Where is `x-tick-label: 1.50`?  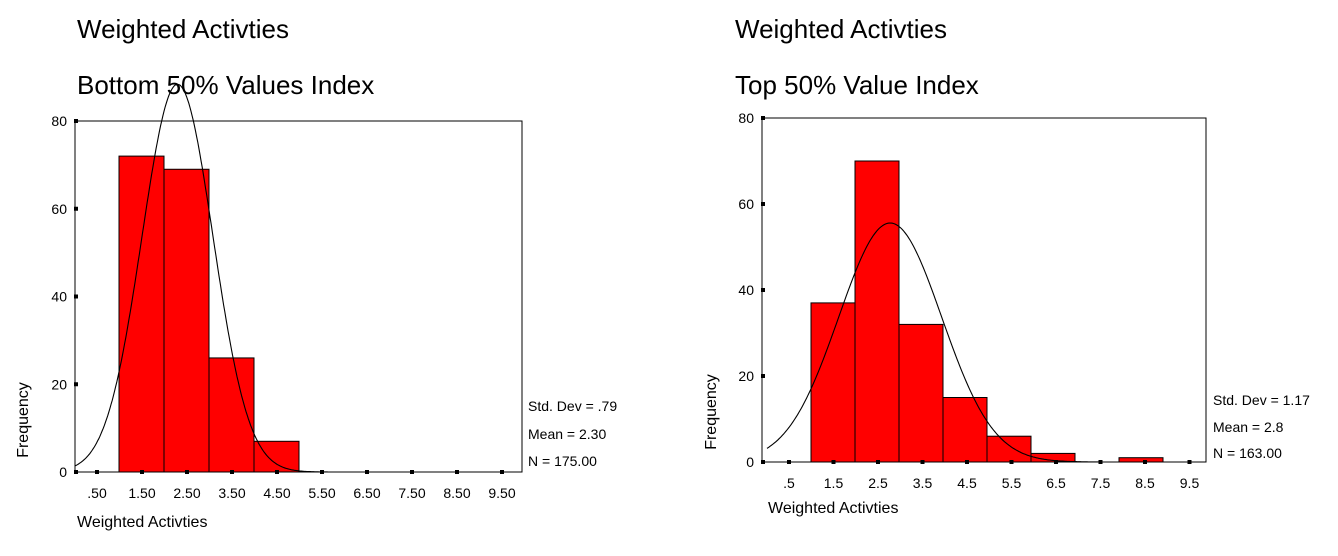 x-tick-label: 1.50 is located at coordinates (141, 493).